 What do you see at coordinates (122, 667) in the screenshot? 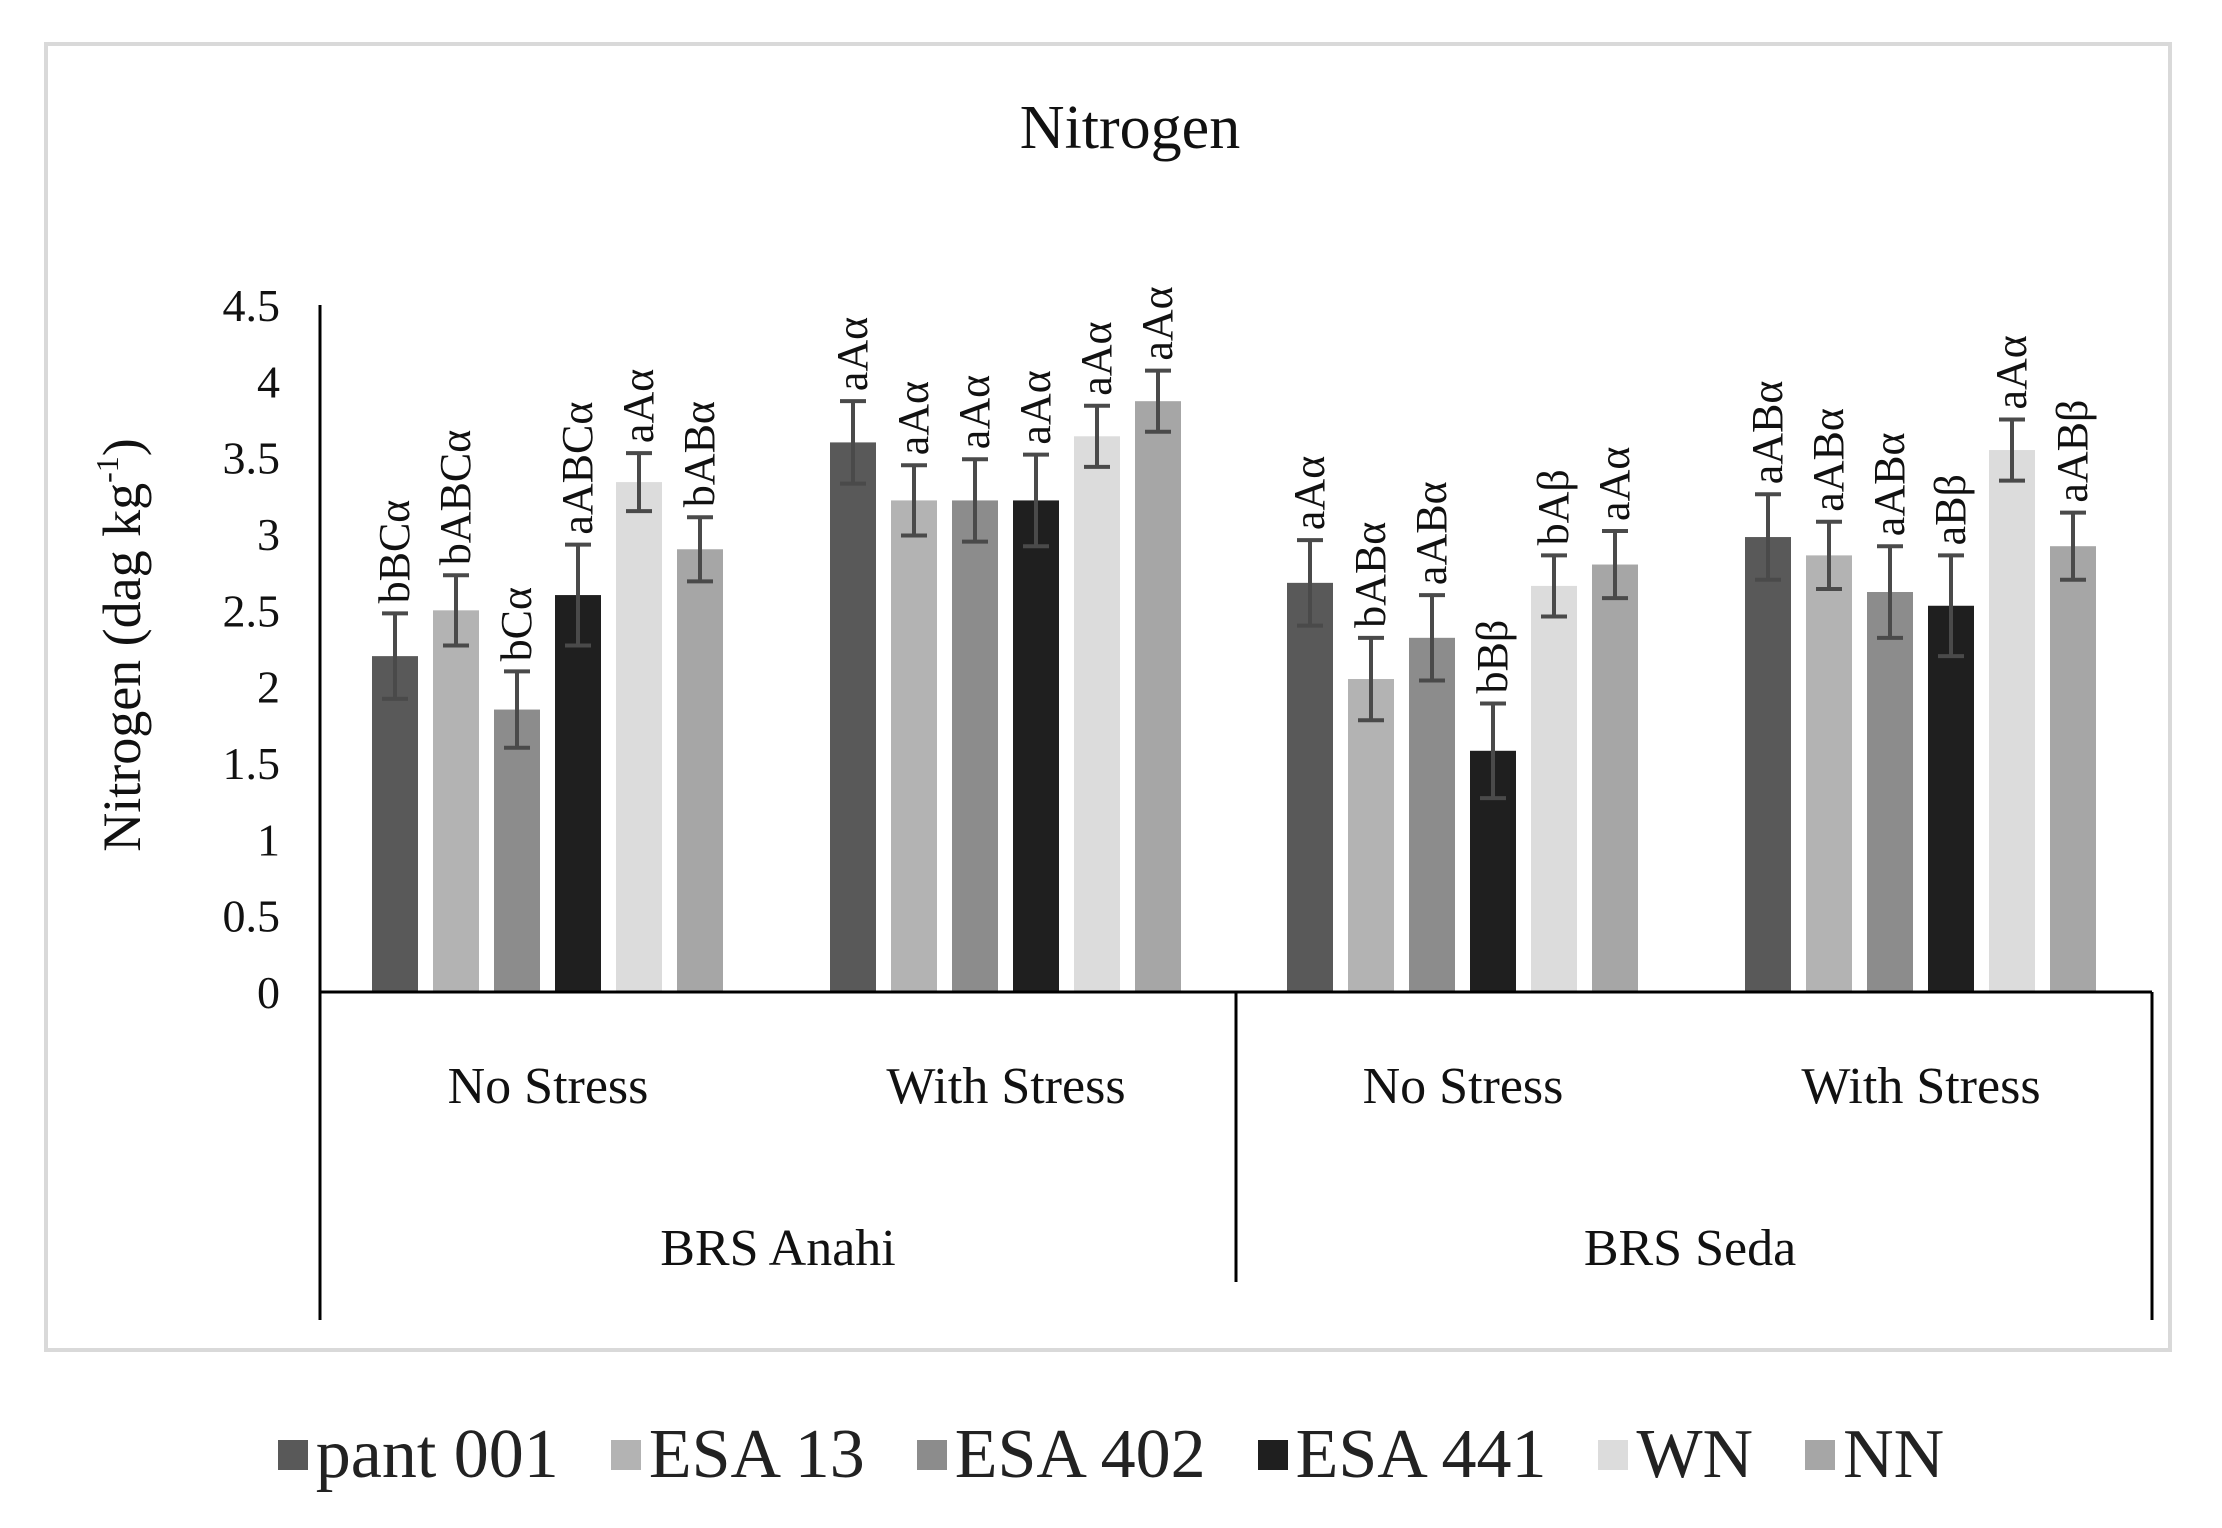
I see `y-axis-label-main: Nitrogen (dag kg` at bounding box center [122, 667].